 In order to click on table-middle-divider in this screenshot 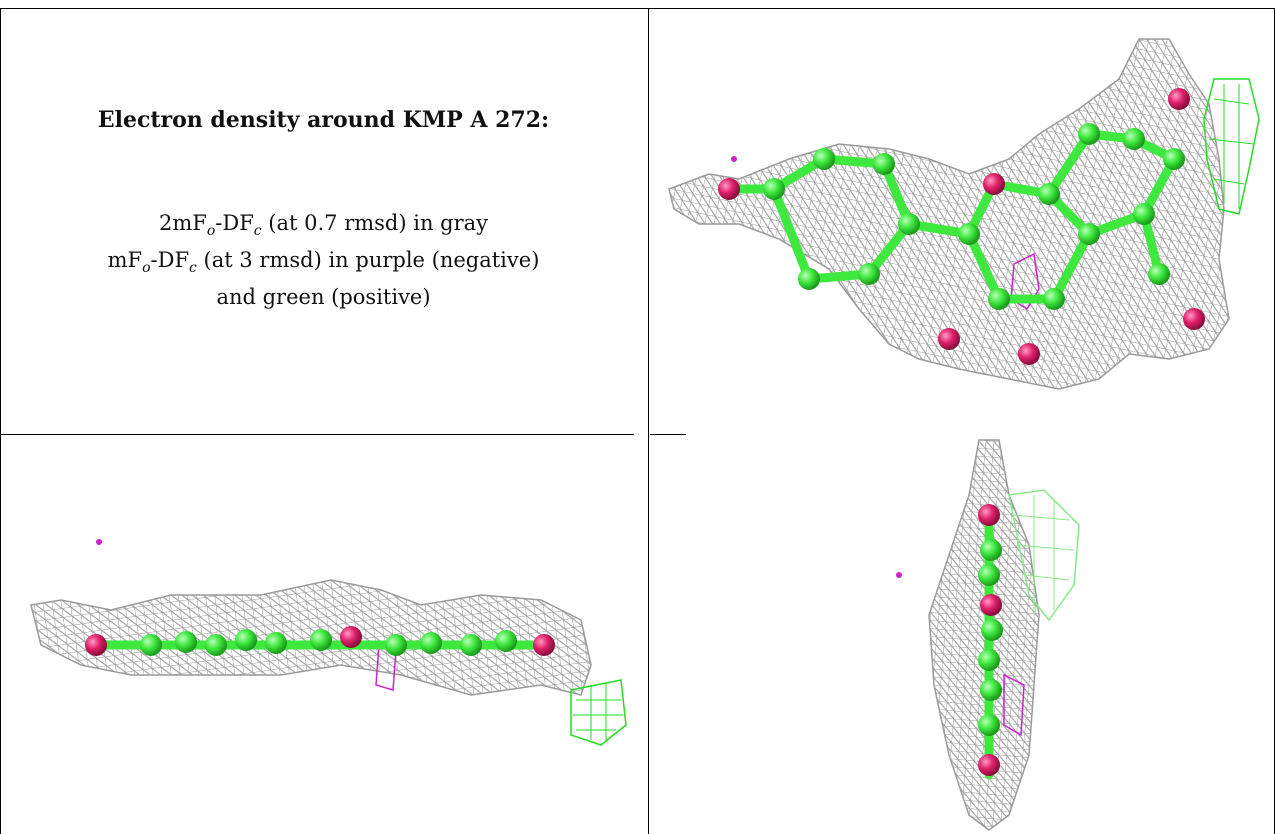, I will do `click(648, 421)`.